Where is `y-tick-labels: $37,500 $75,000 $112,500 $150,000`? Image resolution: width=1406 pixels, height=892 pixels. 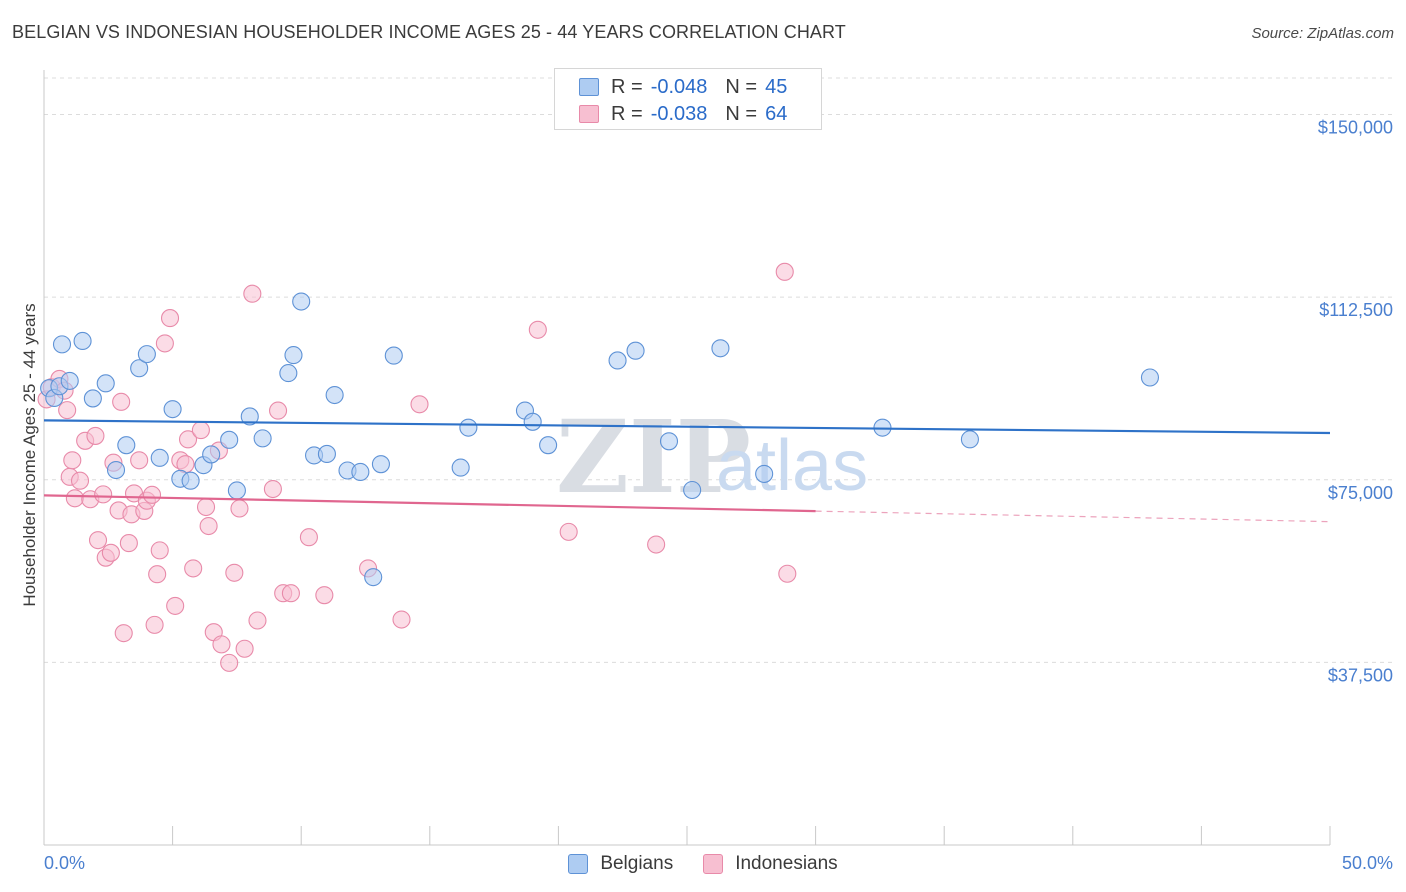
y-tick-labels: $37,500 $75,000 $112,500 $150,000 is located at coordinates (1355, 402).